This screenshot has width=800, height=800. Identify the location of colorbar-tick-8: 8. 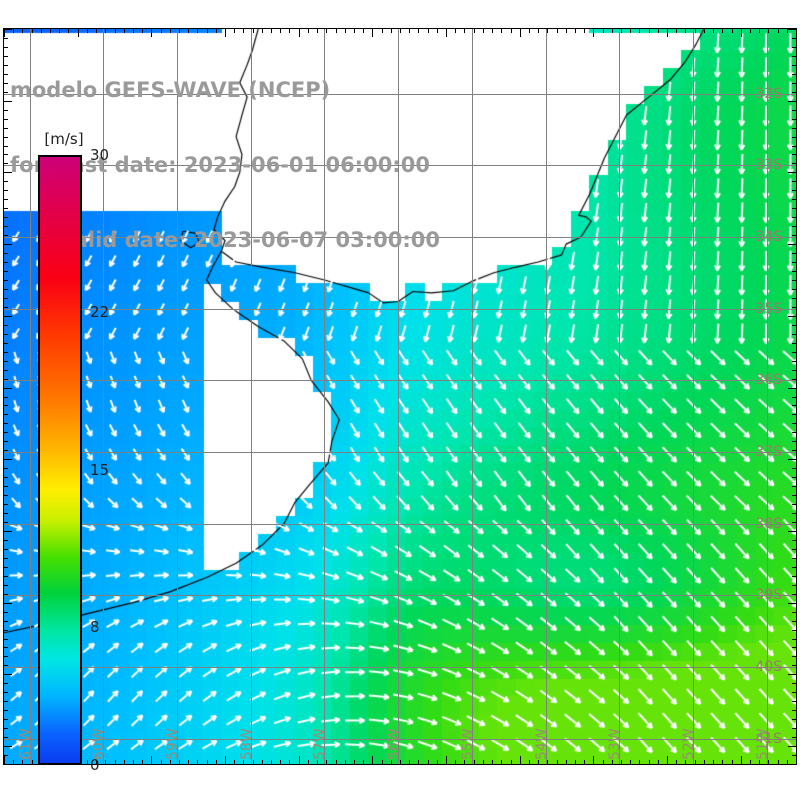
(95, 627).